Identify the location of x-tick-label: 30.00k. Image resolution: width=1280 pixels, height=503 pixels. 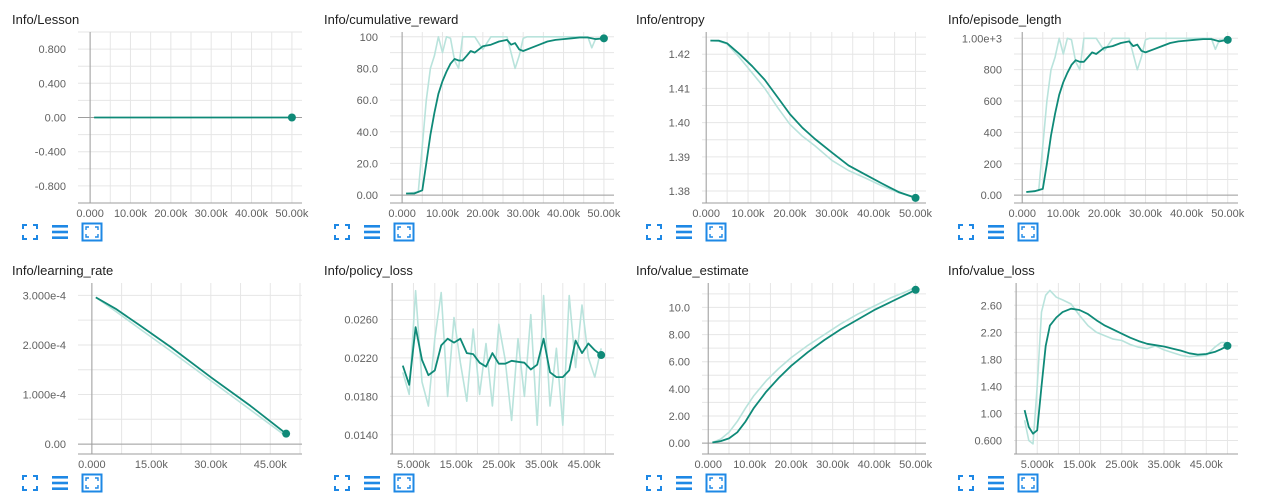
(211, 465).